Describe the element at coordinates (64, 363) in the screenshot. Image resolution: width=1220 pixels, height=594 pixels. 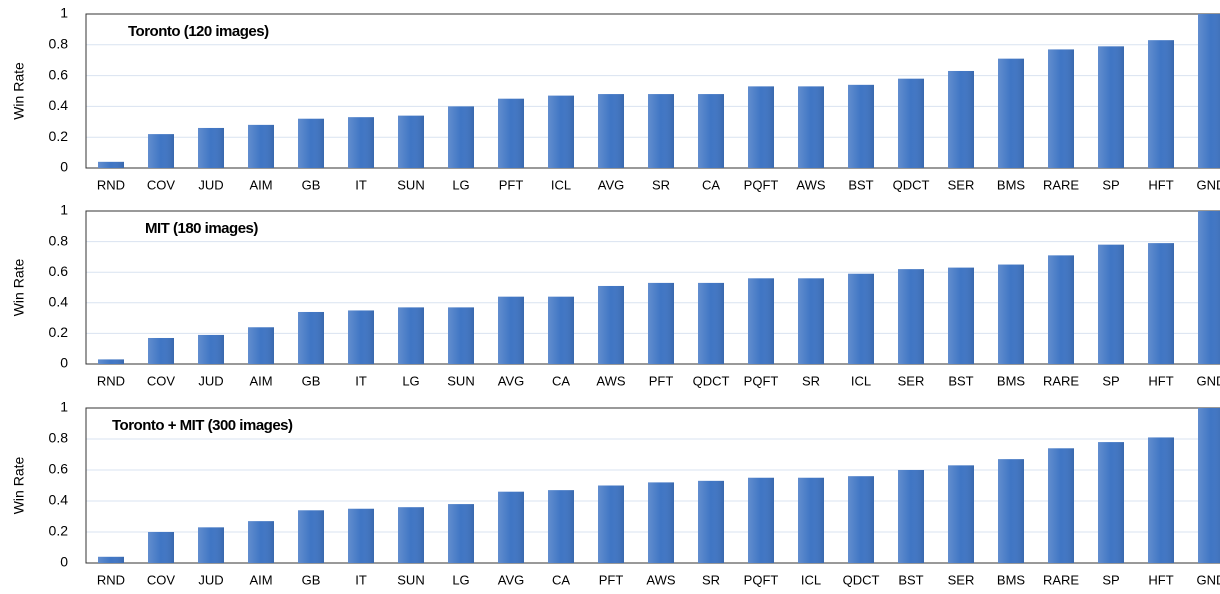
I see `y-tick-label: 0` at that location.